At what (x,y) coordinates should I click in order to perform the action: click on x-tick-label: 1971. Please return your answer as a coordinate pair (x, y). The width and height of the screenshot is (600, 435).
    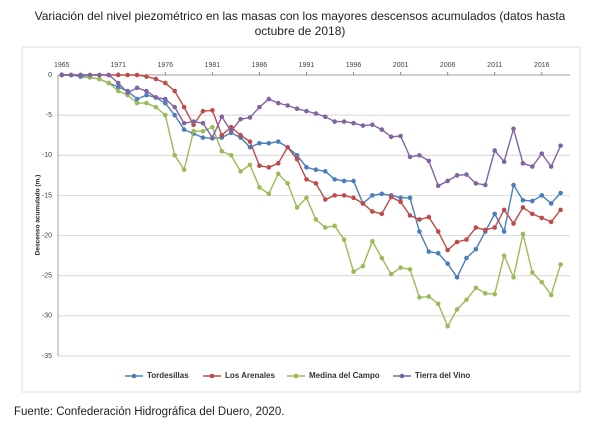
    Looking at the image, I should click on (118, 65).